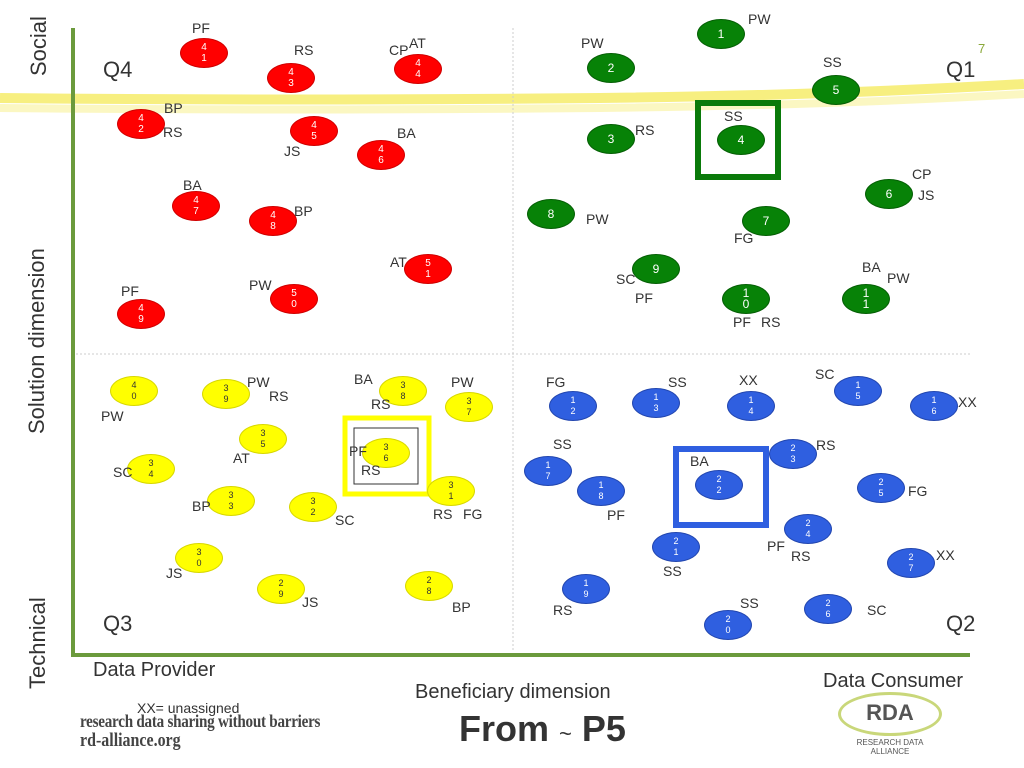  I want to click on node-red: 4 4, so click(418, 69).